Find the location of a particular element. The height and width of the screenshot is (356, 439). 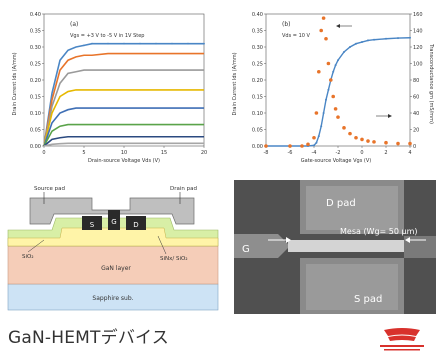

chart-b-ytick-left-label: 0.25 is located at coordinates (257, 65).